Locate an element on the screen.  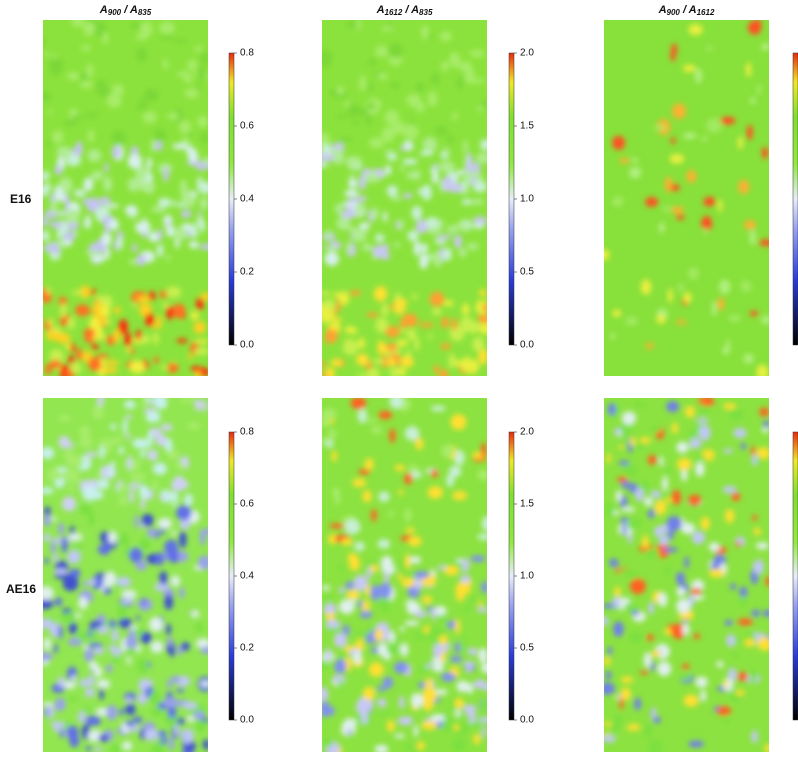
title-part: / A is located at coordinates (688, 10).